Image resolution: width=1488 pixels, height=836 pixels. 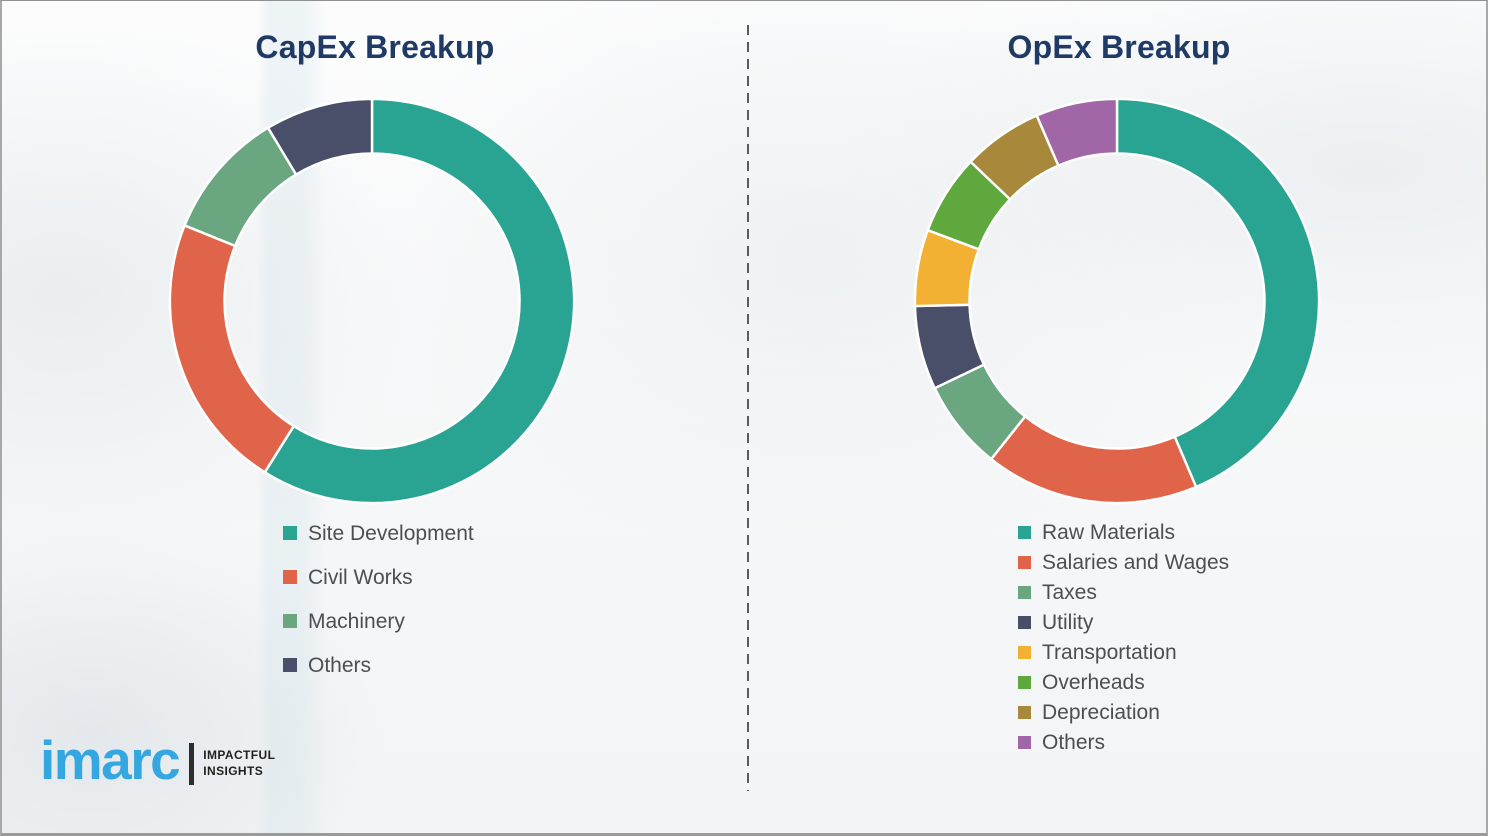 What do you see at coordinates (1123, 592) in the screenshot?
I see `legend-item: Taxes` at bounding box center [1123, 592].